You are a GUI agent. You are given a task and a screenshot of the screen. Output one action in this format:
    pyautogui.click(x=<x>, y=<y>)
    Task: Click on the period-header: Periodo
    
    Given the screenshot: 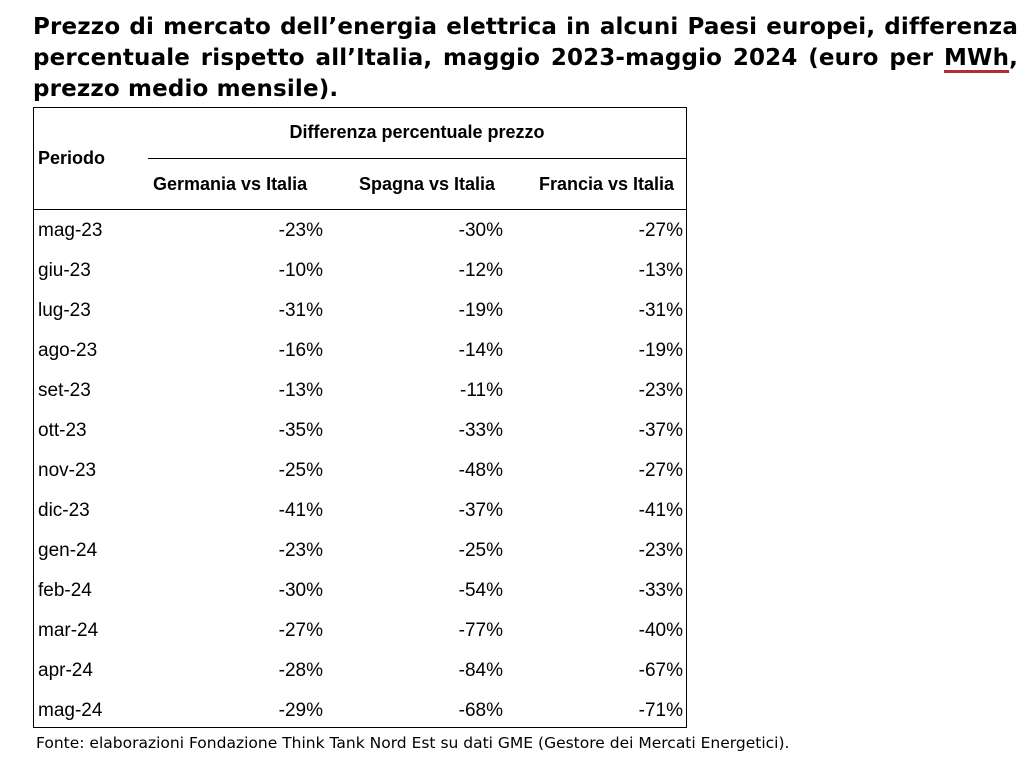 What is the action you would take?
    pyautogui.click(x=72, y=158)
    